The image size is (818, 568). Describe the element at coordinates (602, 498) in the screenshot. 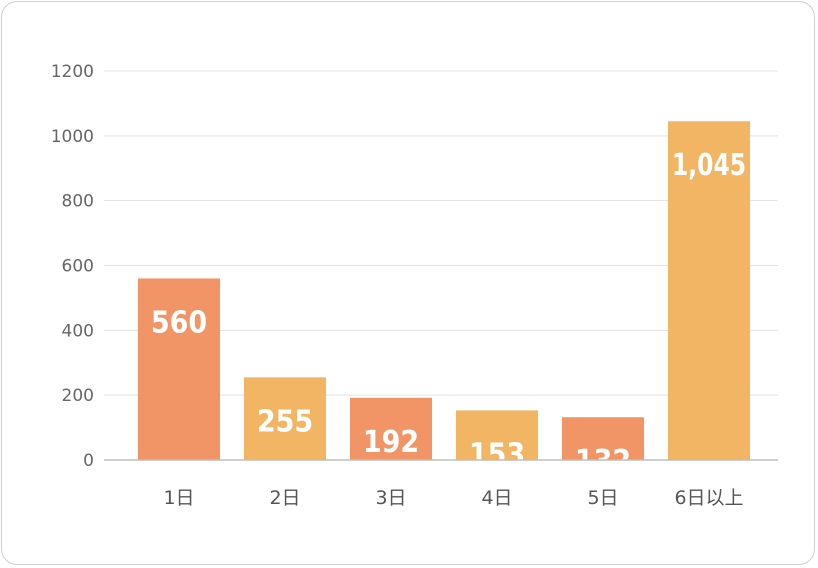

I see `x-tick-label: 5日` at that location.